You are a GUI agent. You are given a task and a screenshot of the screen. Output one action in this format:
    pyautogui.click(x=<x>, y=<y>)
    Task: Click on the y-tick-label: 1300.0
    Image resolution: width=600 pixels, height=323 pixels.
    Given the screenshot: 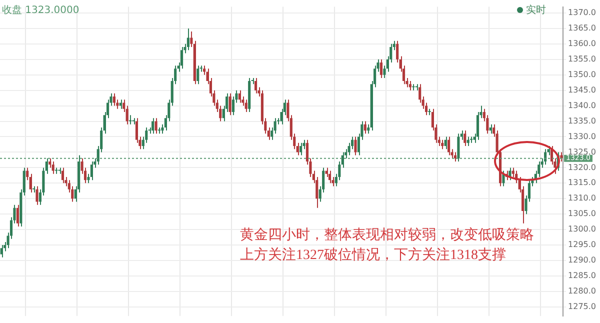 What is the action you would take?
    pyautogui.click(x=582, y=229)
    